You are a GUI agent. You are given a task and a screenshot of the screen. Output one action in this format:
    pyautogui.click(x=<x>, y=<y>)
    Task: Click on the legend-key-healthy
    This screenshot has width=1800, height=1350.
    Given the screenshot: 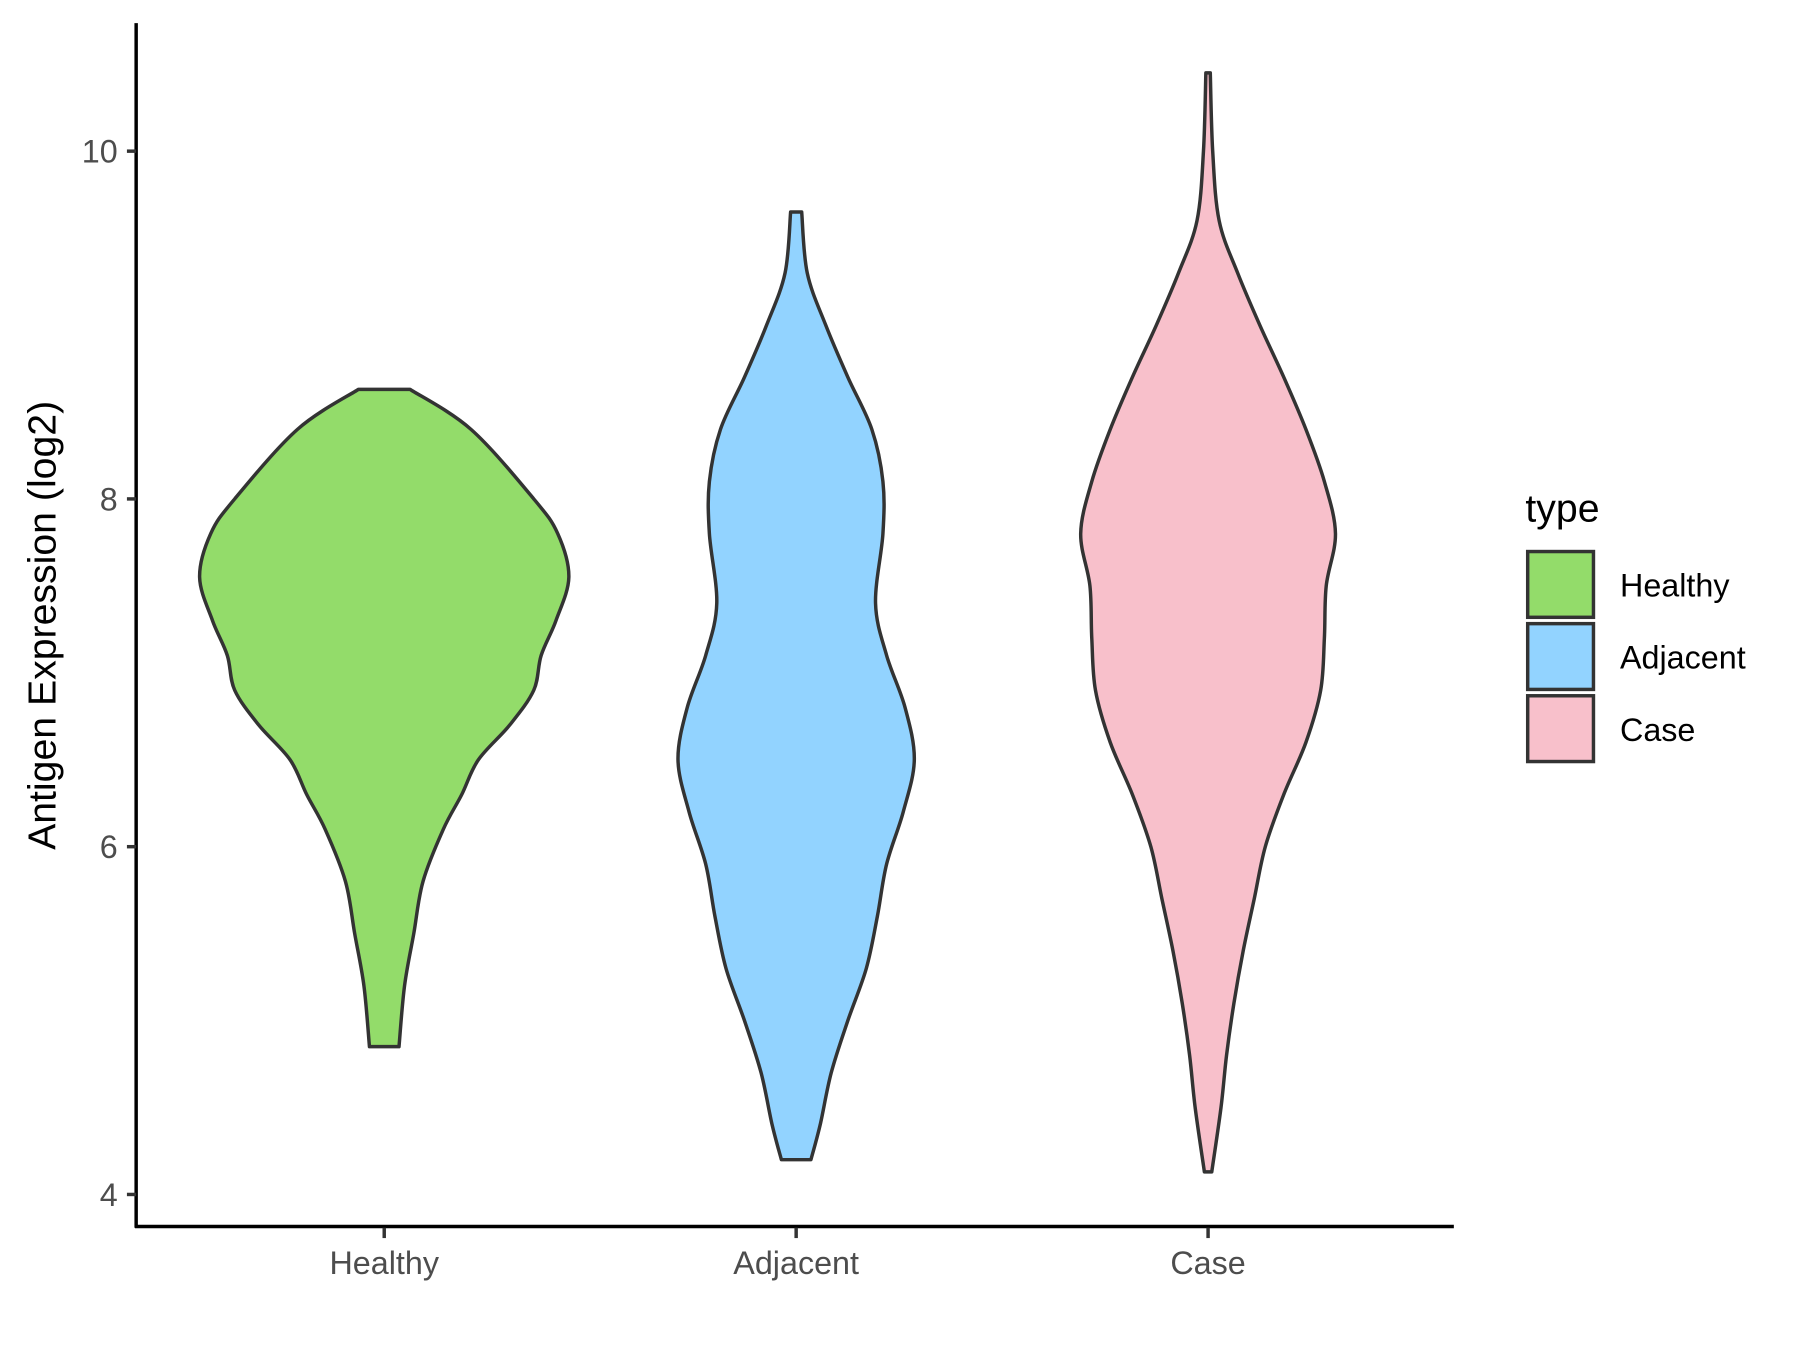 What is the action you would take?
    pyautogui.click(x=1560, y=584)
    